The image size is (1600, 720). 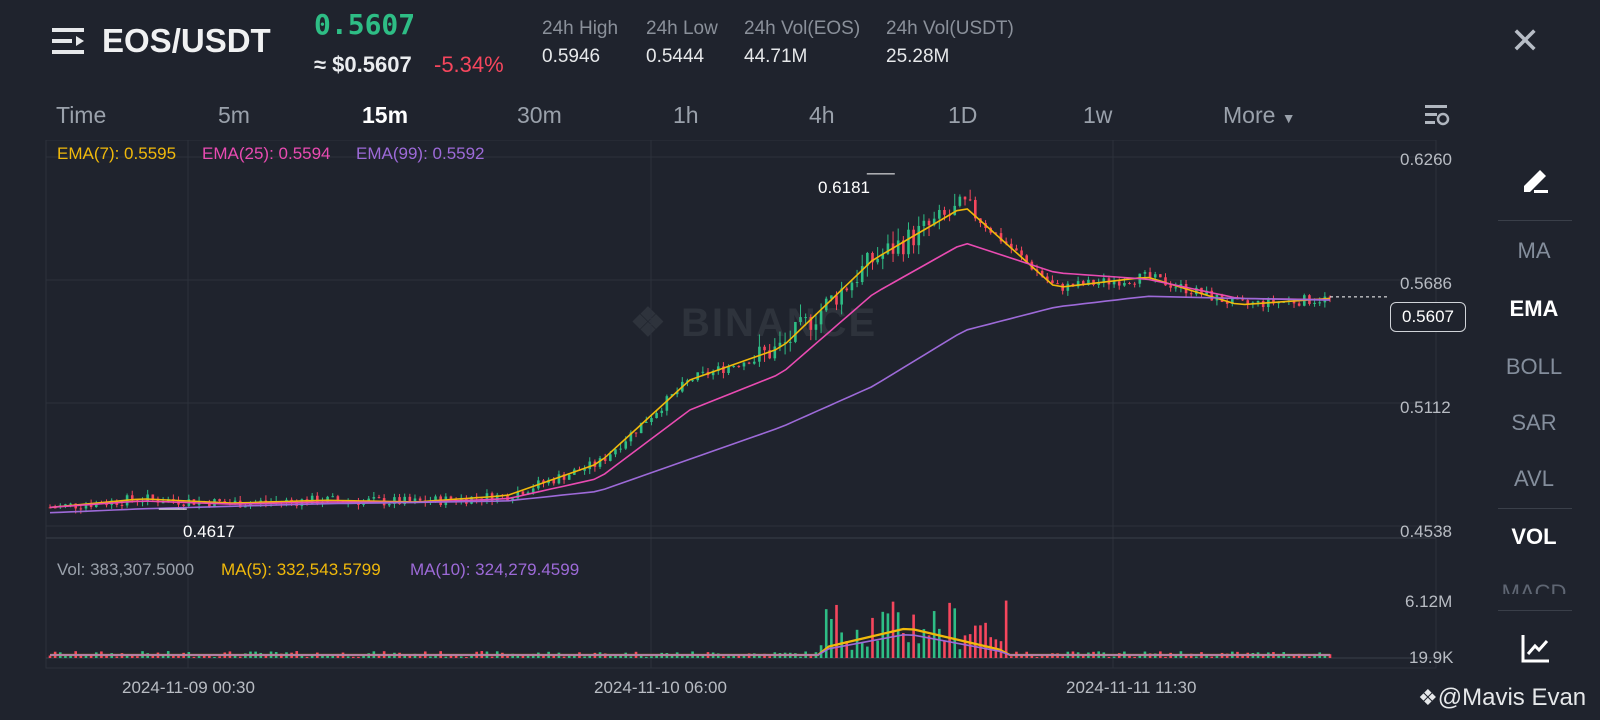 What do you see at coordinates (571, 56) in the screenshot?
I see `stat-value-24h-high: 0.5946` at bounding box center [571, 56].